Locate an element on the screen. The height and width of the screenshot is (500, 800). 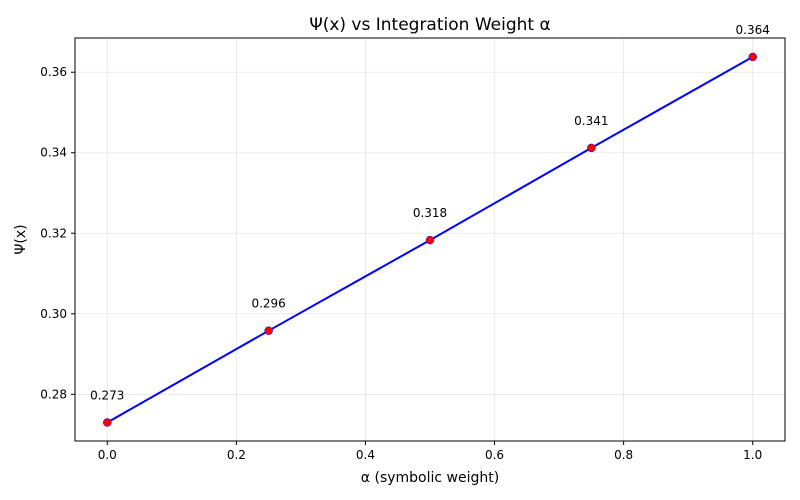
x-tick-label: 0.2 is located at coordinates (236, 455).